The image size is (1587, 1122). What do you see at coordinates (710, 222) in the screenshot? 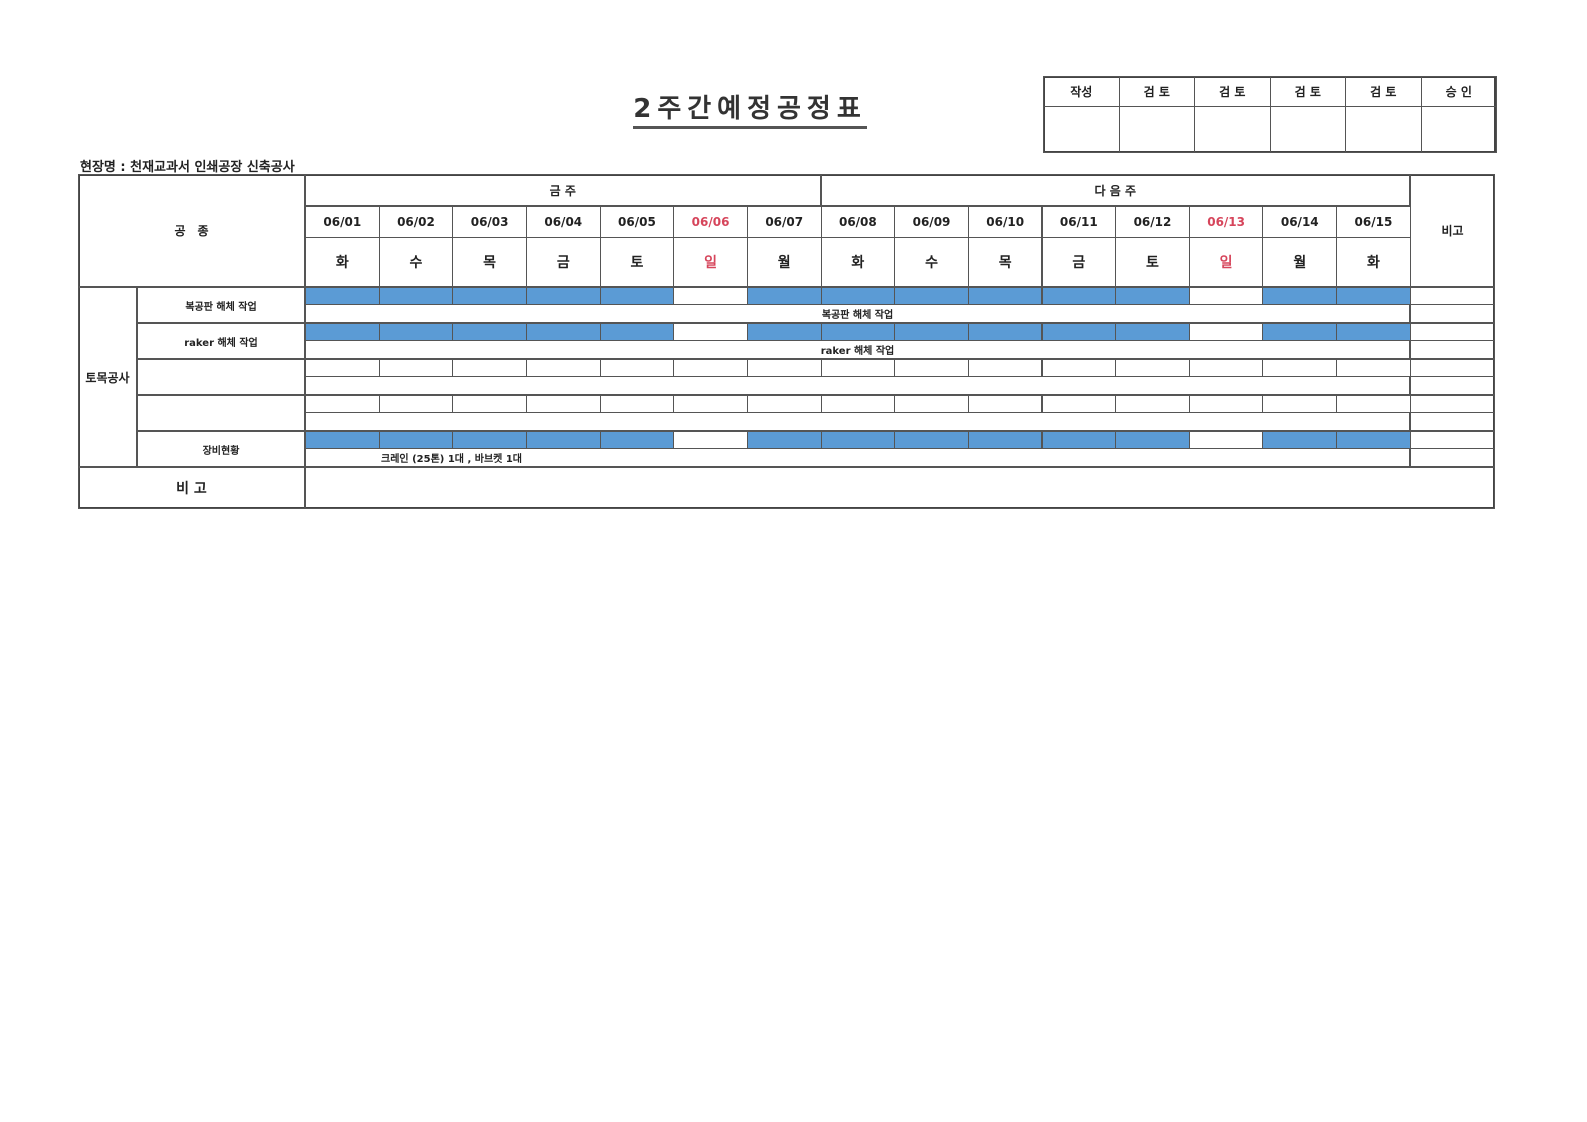
I see `date-cell: 06/06` at bounding box center [710, 222].